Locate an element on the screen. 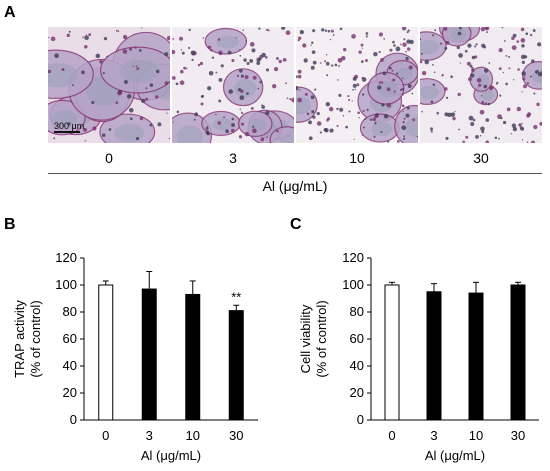  y-tick-label: 80 is located at coordinates (70, 311).